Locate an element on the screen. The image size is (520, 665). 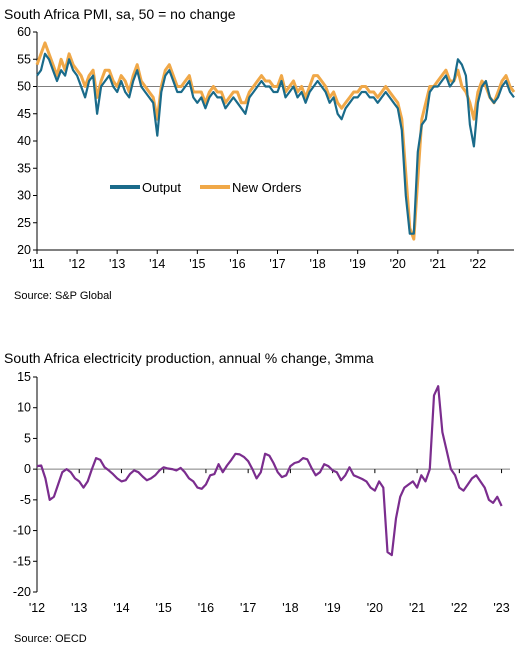
y-tick-label: -20 is located at coordinates (22, 592).